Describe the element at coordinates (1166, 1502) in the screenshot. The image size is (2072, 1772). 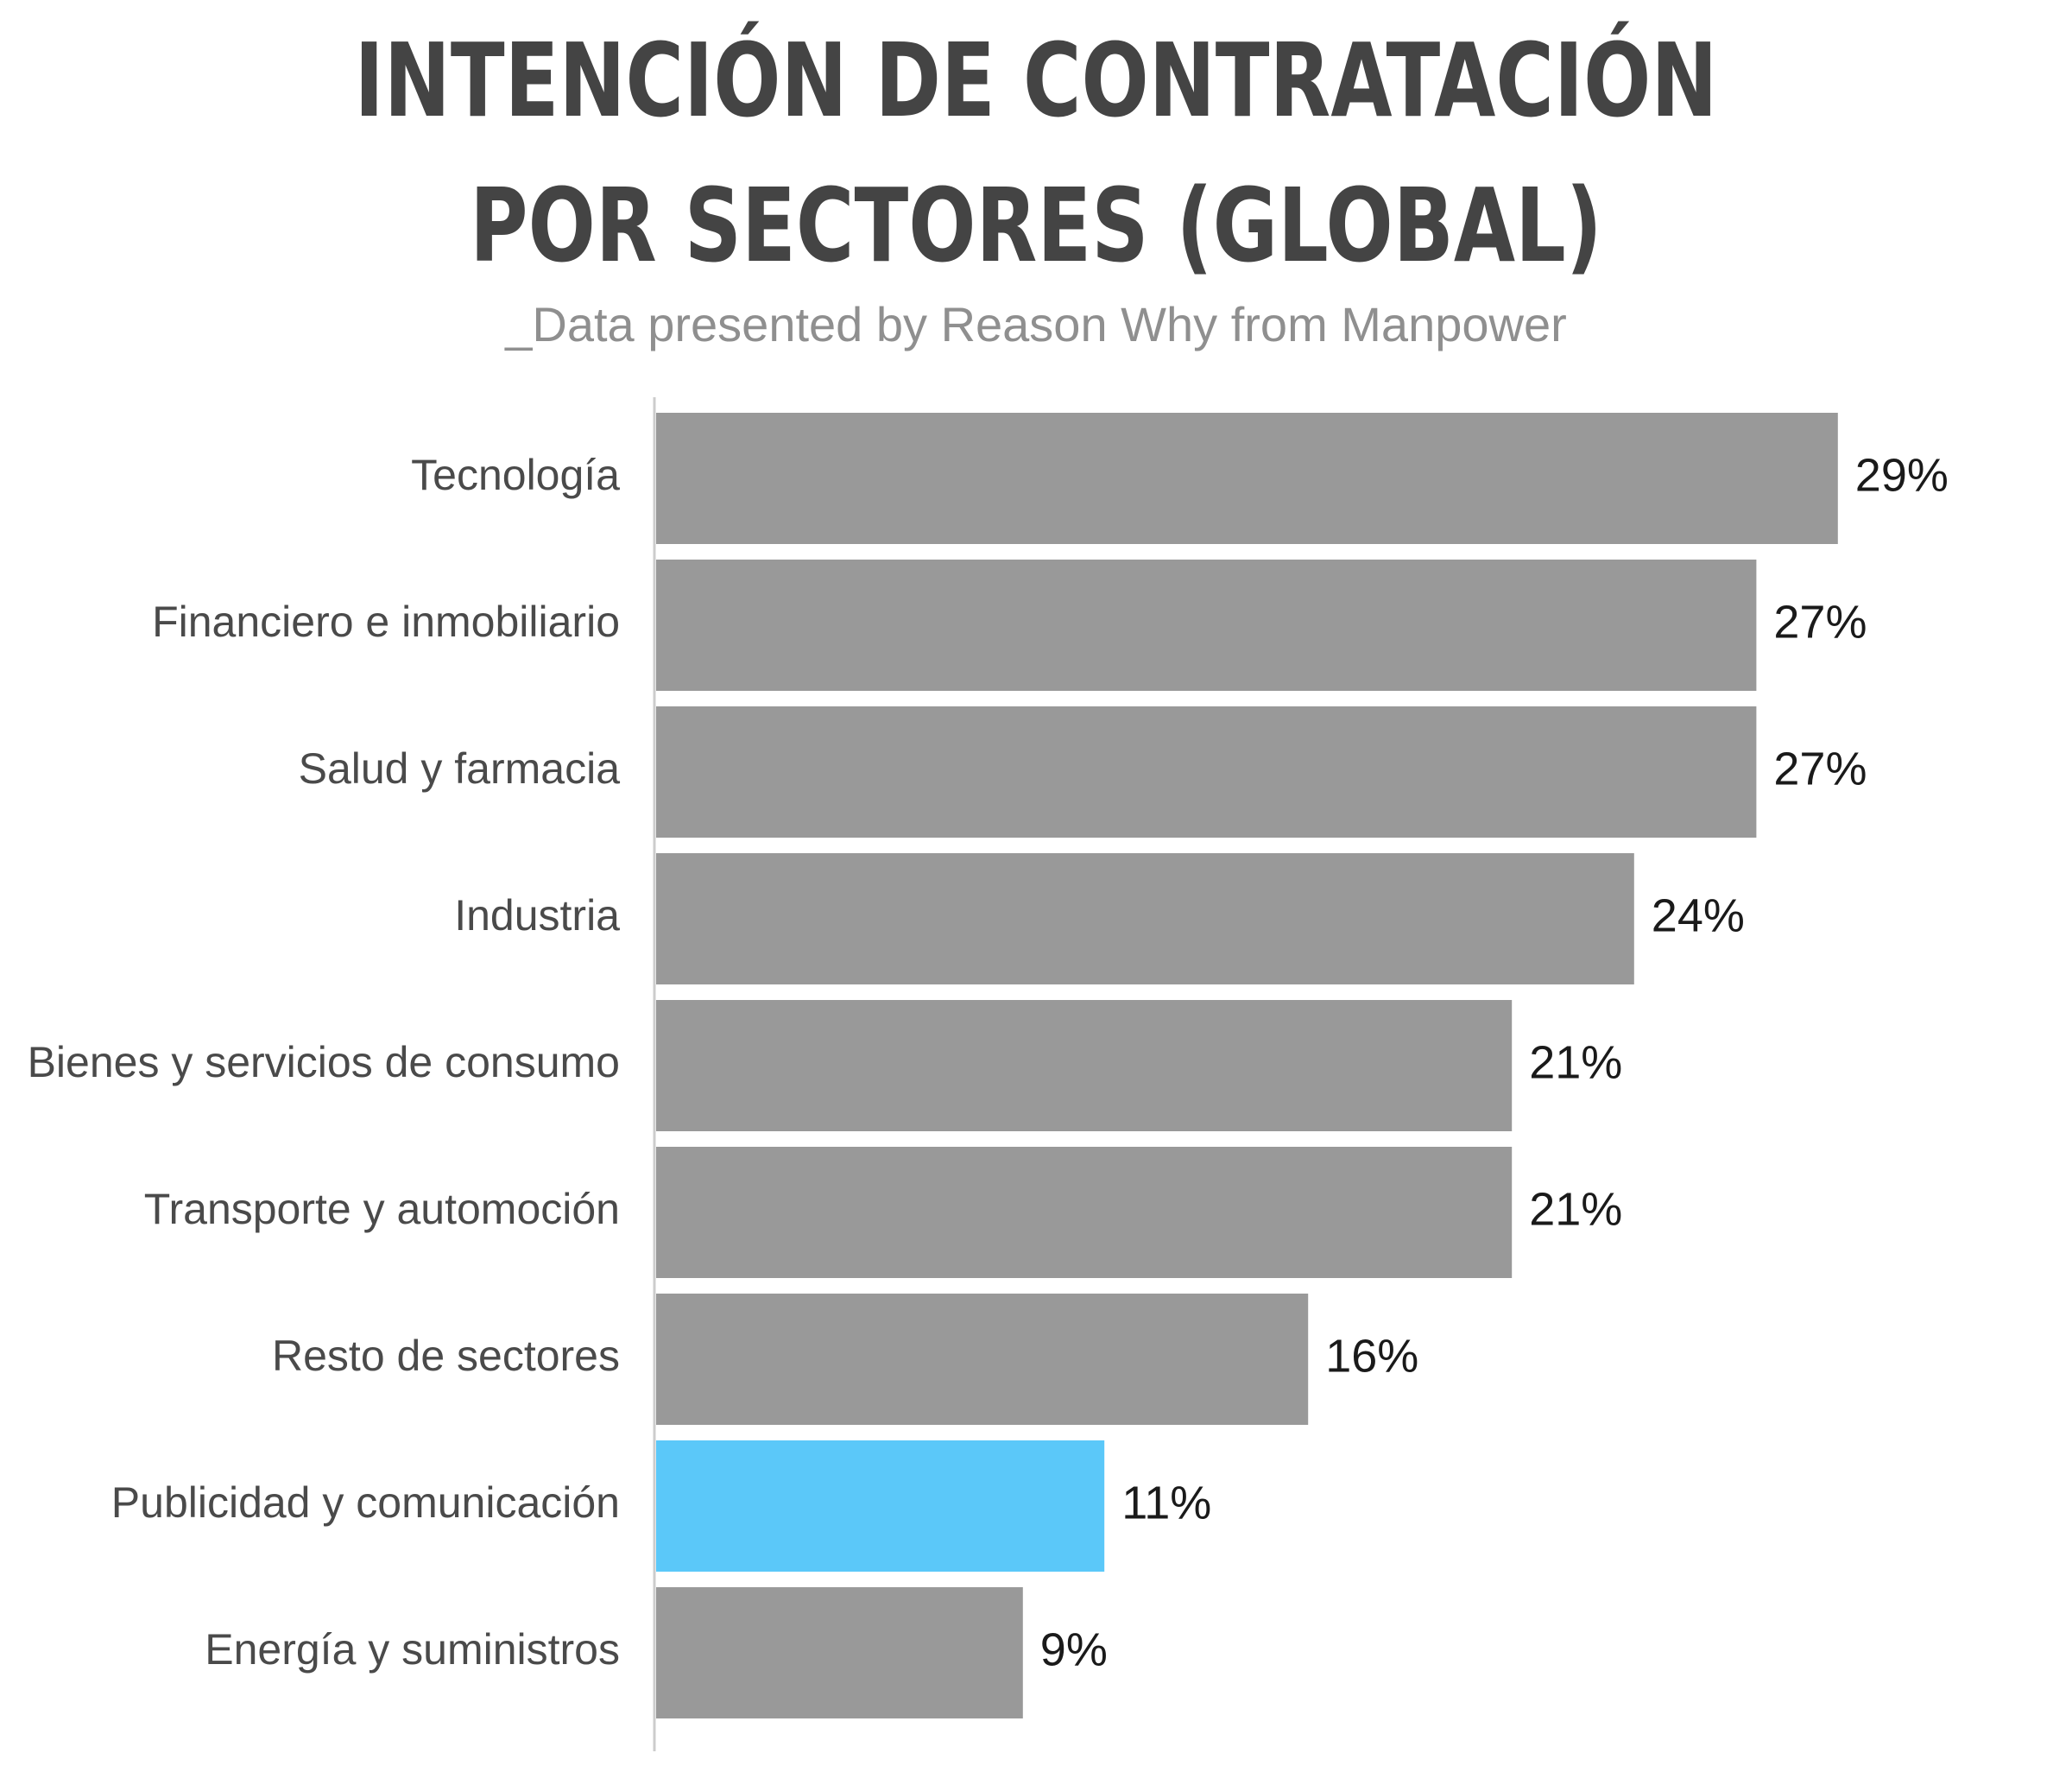
I see `value-label-publicidad-y-comunicacion: 11%` at that location.